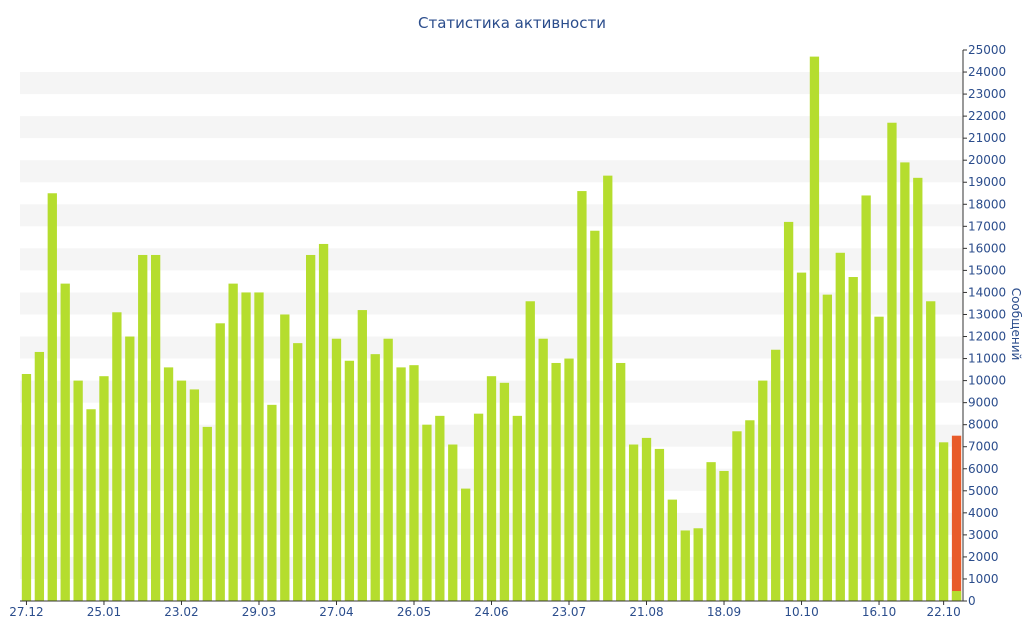 Image resolution: width=1024 pixels, height=640 pixels. Describe the element at coordinates (983, 447) in the screenshot. I see `y-tick-label: 7000` at that location.